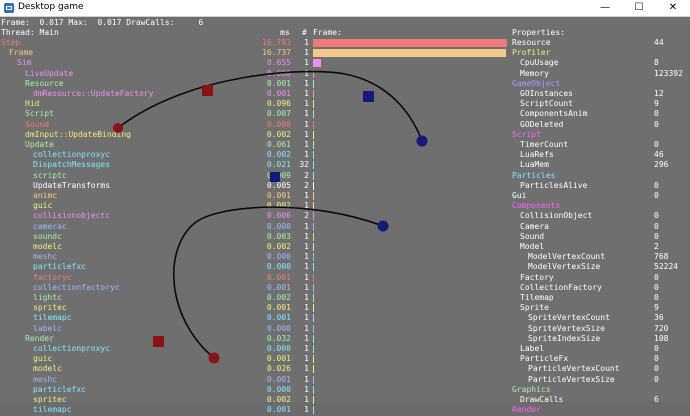 The image size is (690, 416). What do you see at coordinates (50, 399) in the screenshot?
I see `scope-label: spritec` at bounding box center [50, 399].